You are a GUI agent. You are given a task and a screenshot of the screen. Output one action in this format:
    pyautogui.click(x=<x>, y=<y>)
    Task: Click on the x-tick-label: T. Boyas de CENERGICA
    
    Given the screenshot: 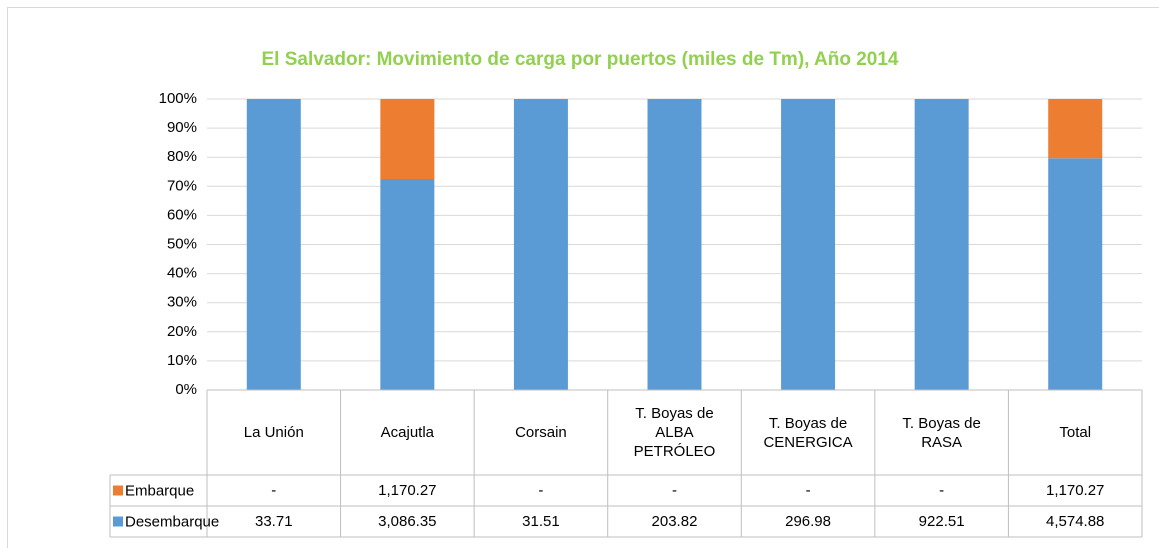 What is the action you would take?
    pyautogui.click(x=808, y=432)
    